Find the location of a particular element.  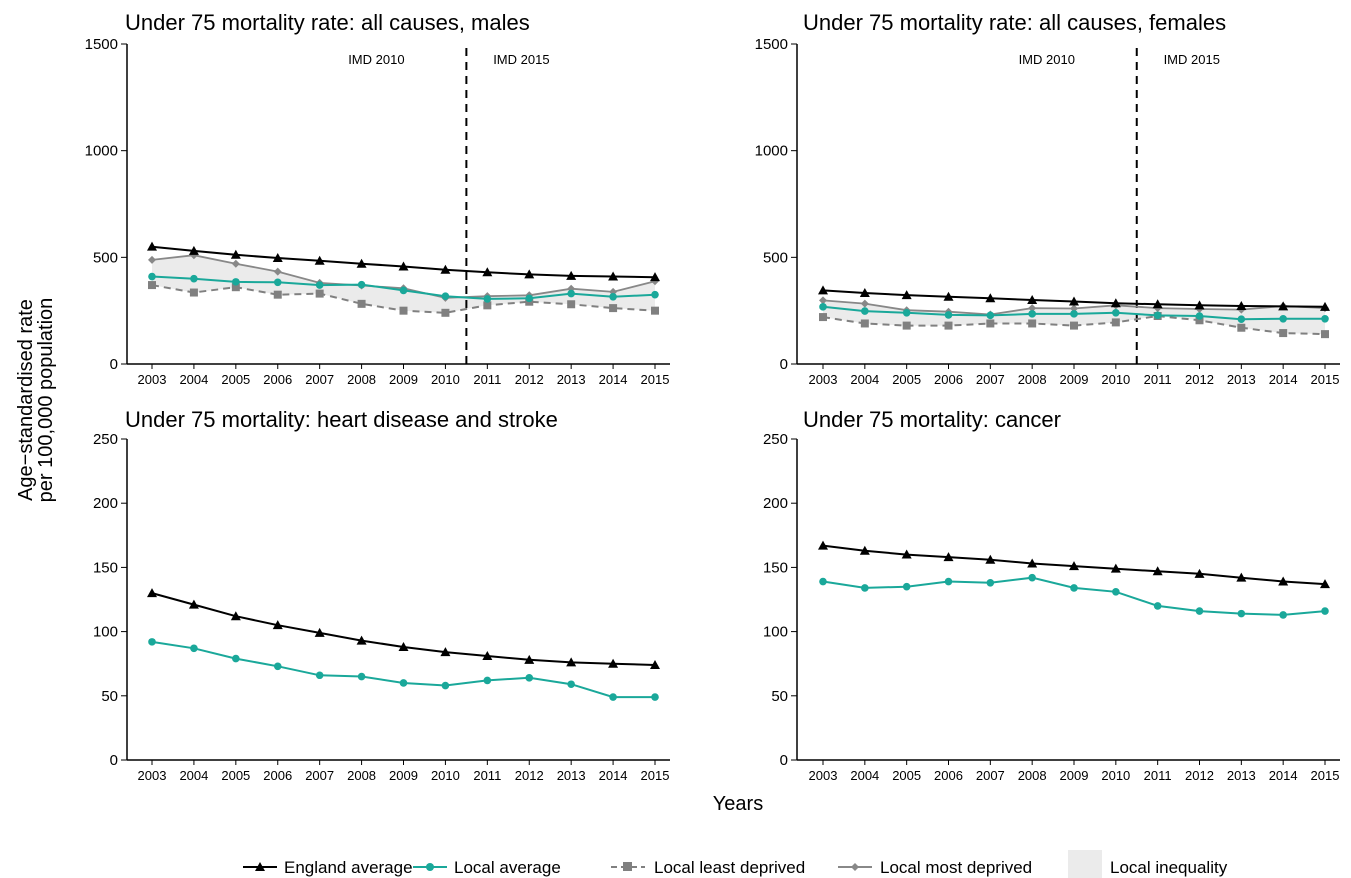

legend-label-local: Local average is located at coordinates (507, 867).